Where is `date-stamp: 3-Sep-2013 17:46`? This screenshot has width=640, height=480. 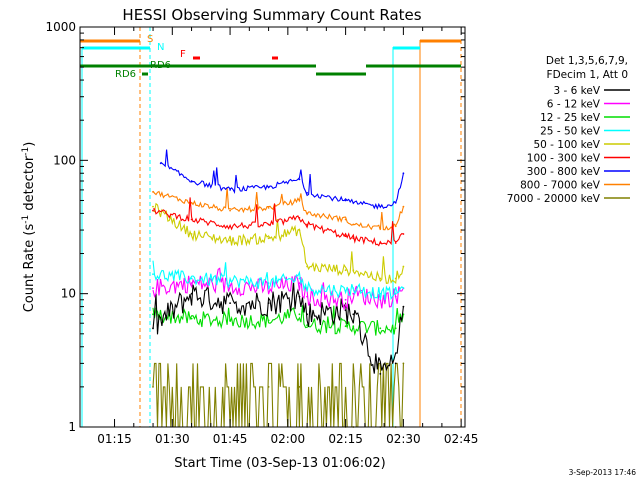
date-stamp: 3-Sep-2013 17:46 is located at coordinates (603, 472).